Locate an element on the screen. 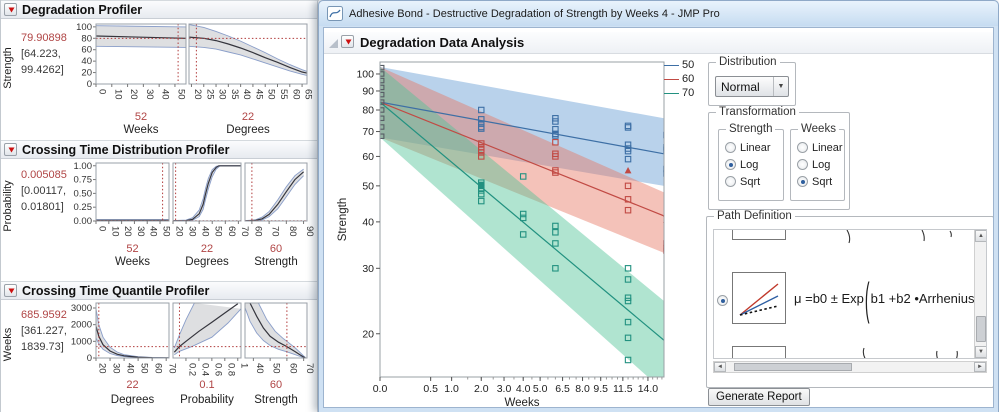 The height and width of the screenshot is (412, 999). radio-label: Sqrt is located at coordinates (750, 181).